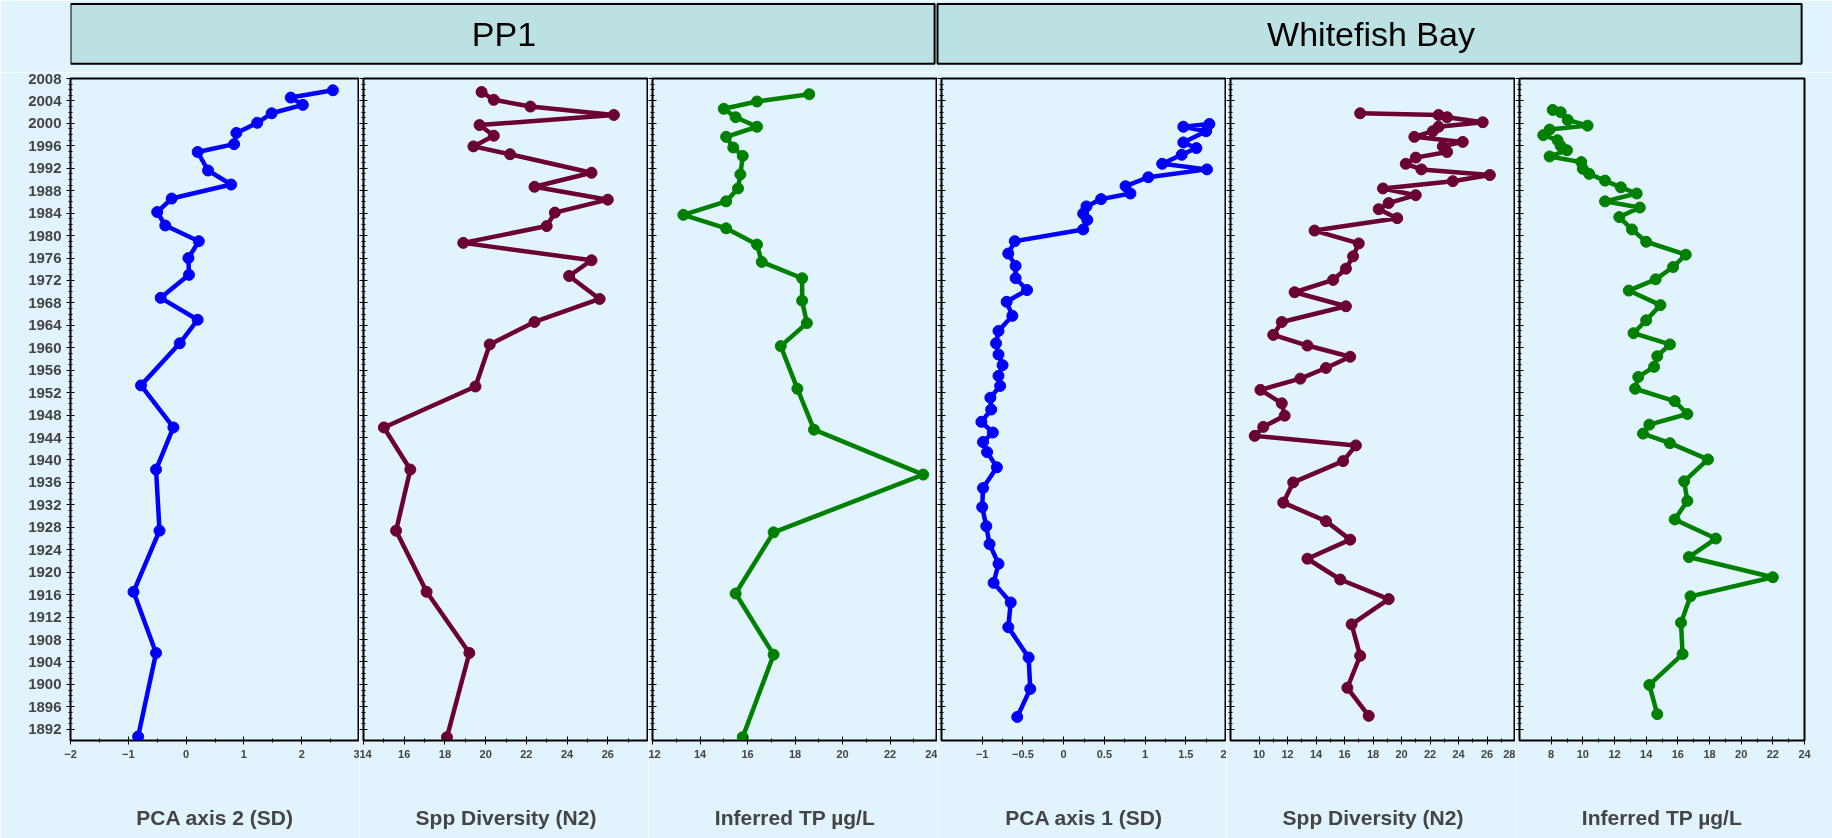 This screenshot has width=1832, height=838. I want to click on x-tick-label: 1, so click(243, 753).